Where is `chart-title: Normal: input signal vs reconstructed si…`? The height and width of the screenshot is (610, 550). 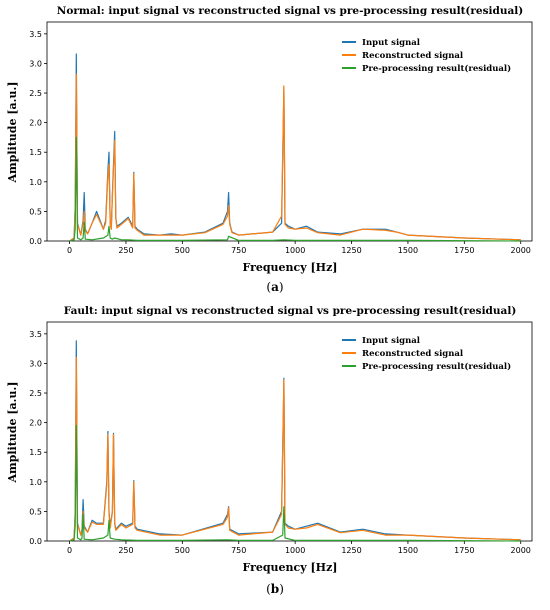
chart-title: Normal: input signal vs reconstructed si… is located at coordinates (290, 11).